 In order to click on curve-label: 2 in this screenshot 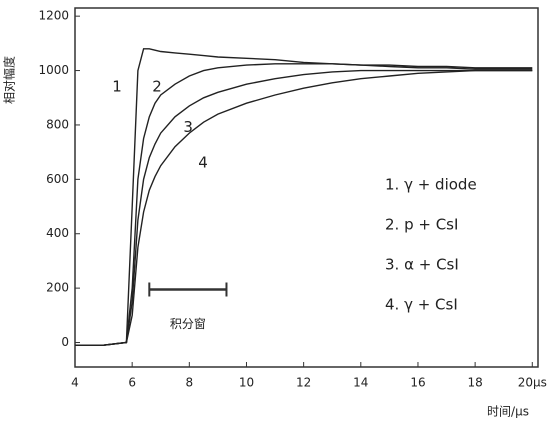, I will do `click(157, 86)`.